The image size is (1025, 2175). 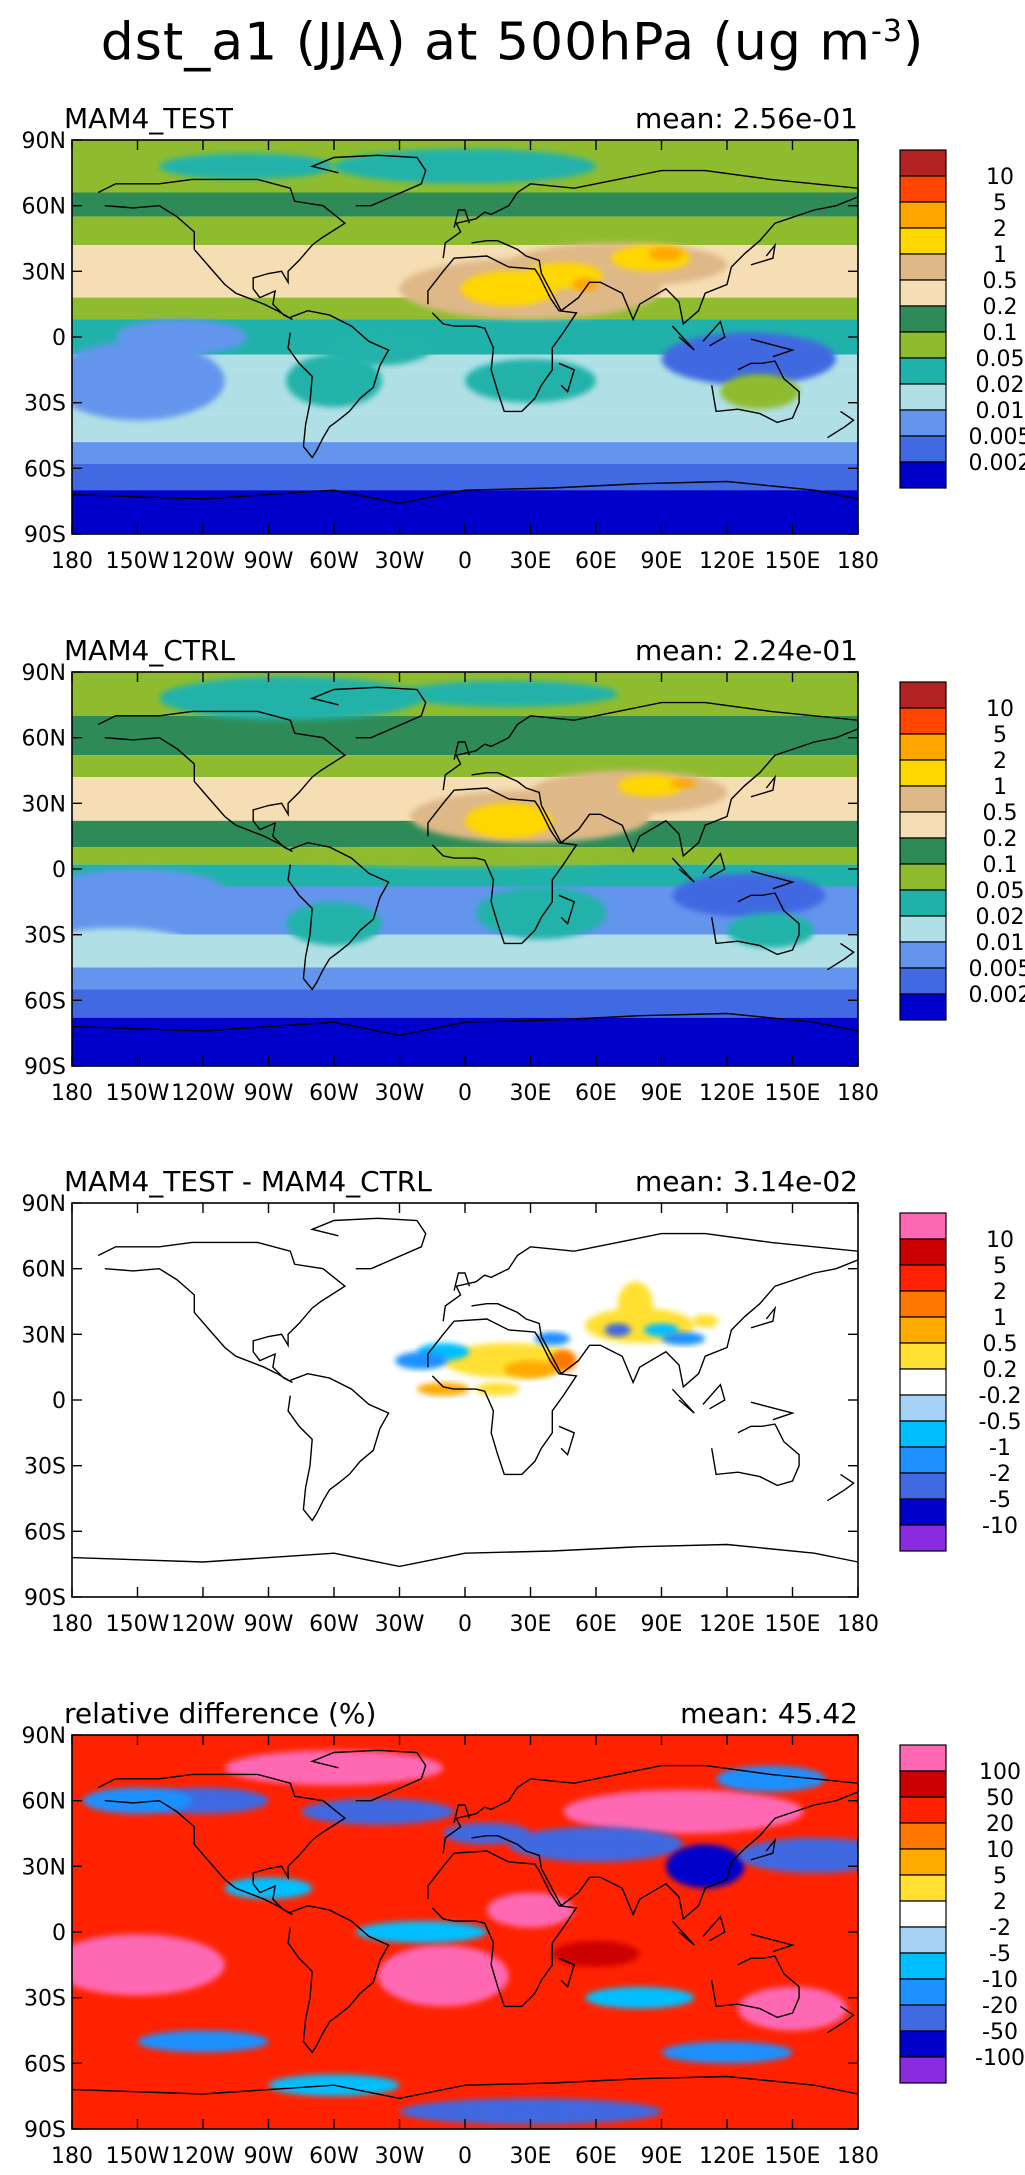 I want to click on x-tick-label: 60E, so click(x=596, y=1624).